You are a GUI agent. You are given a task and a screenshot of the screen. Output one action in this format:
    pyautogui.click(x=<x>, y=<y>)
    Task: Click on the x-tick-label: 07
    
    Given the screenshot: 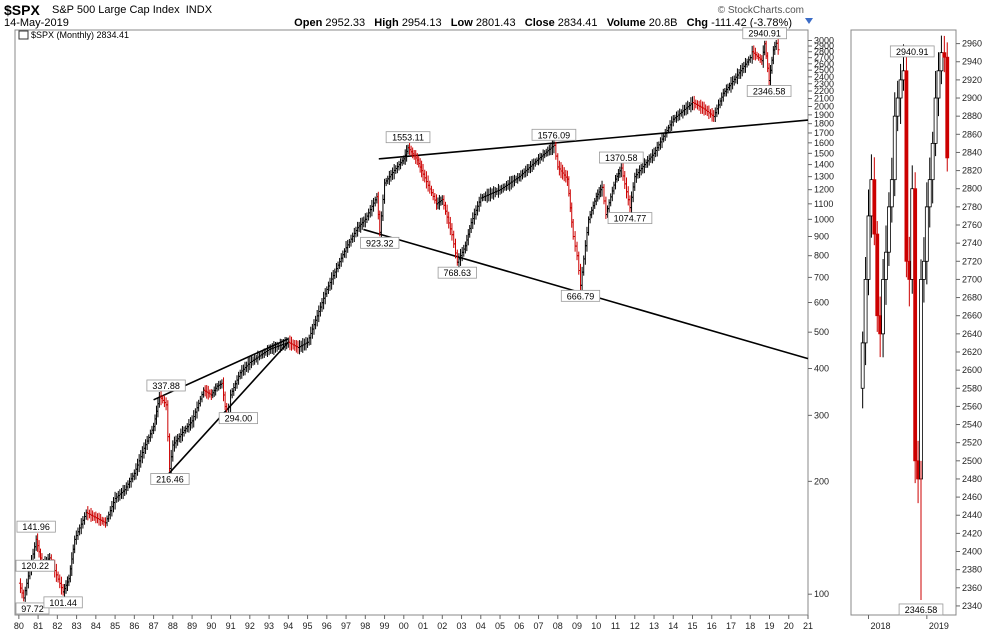 What is the action you would take?
    pyautogui.click(x=539, y=626)
    